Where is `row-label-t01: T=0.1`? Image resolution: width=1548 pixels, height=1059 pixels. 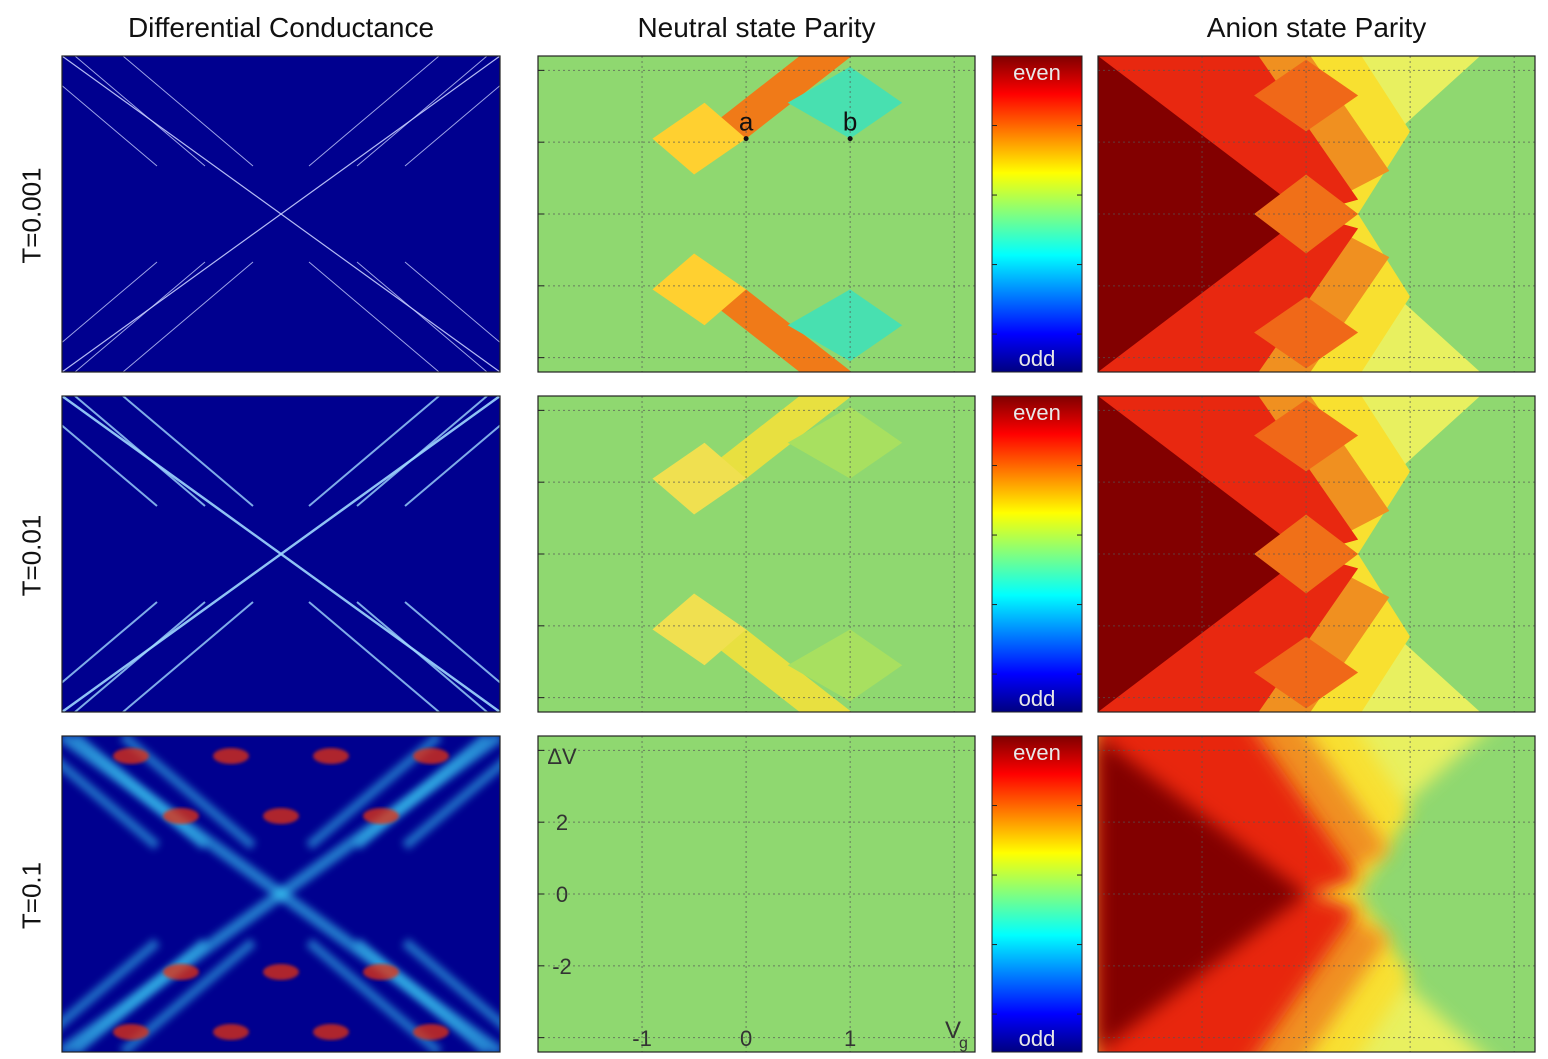
row-label-t01: T=0.1 is located at coordinates (31, 895).